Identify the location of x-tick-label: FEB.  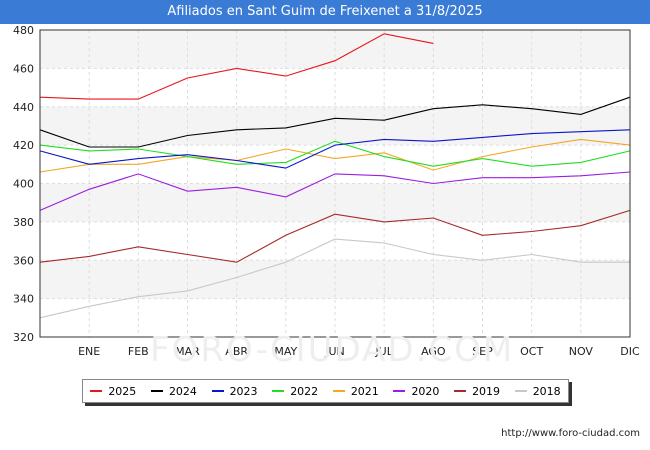
(138, 351).